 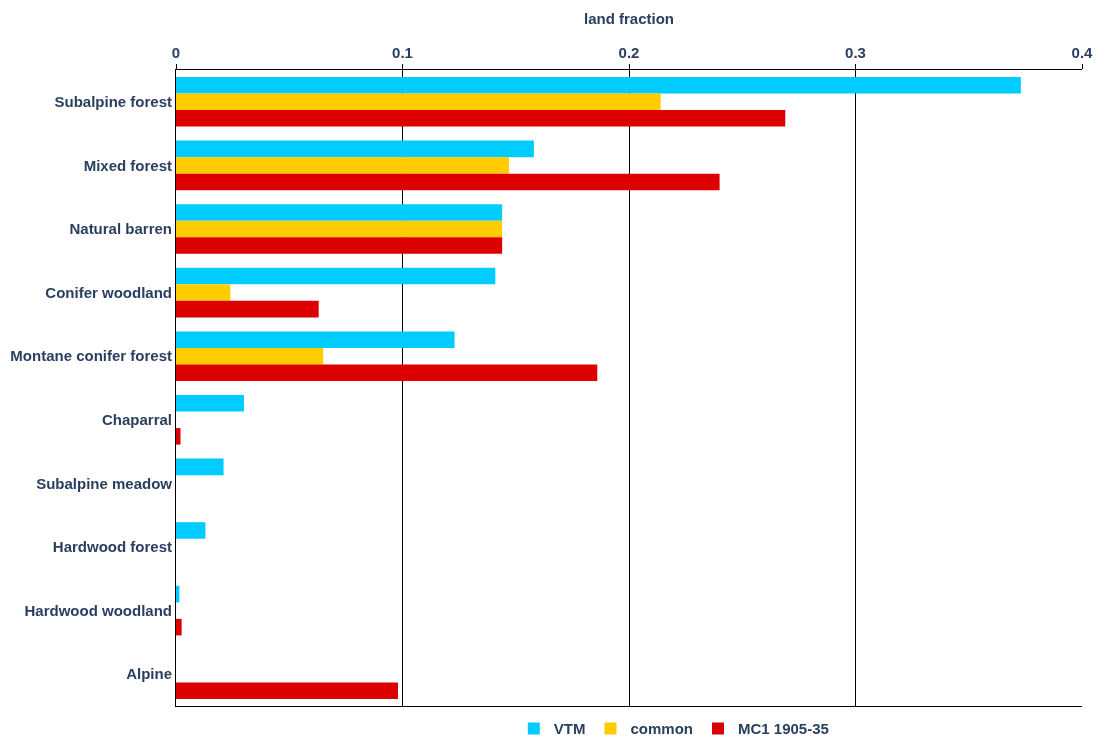 I want to click on x-tick-label: 0.3, so click(x=855, y=52).